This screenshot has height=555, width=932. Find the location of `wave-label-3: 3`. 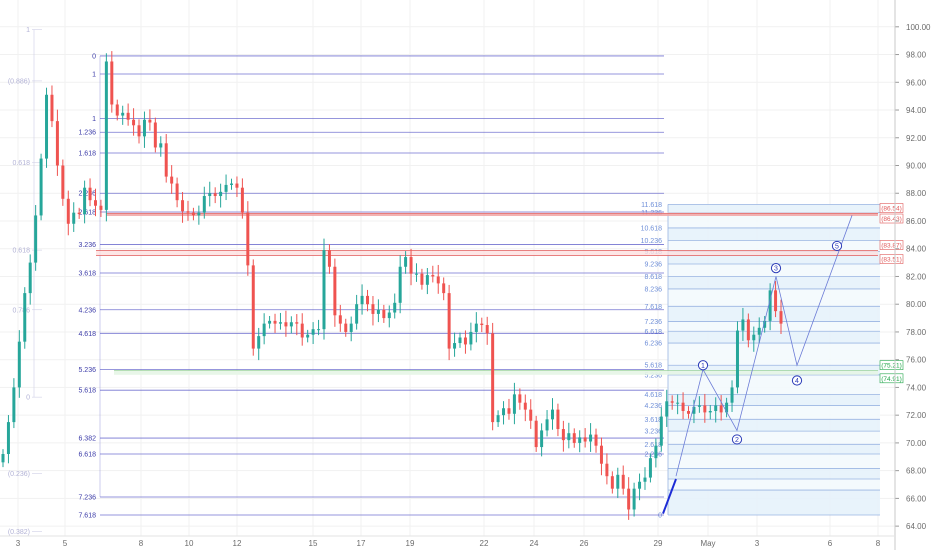

wave-label-3: 3 is located at coordinates (776, 269).